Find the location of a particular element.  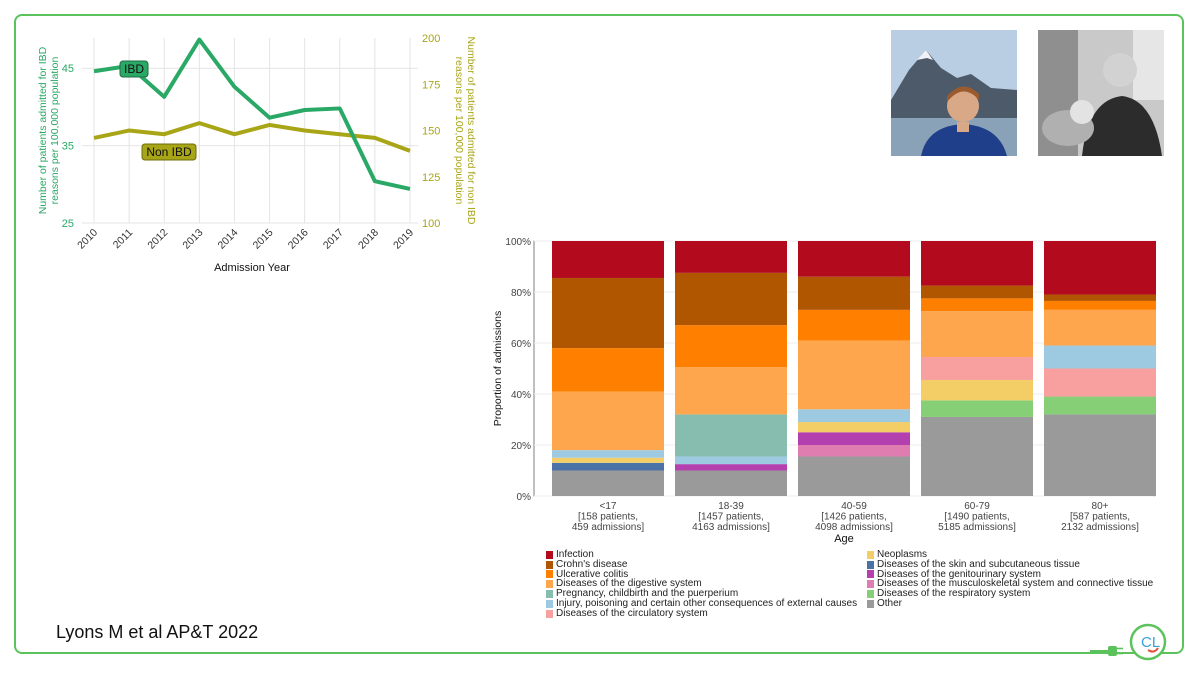

bar-segment-skin is located at coordinates (608, 466).